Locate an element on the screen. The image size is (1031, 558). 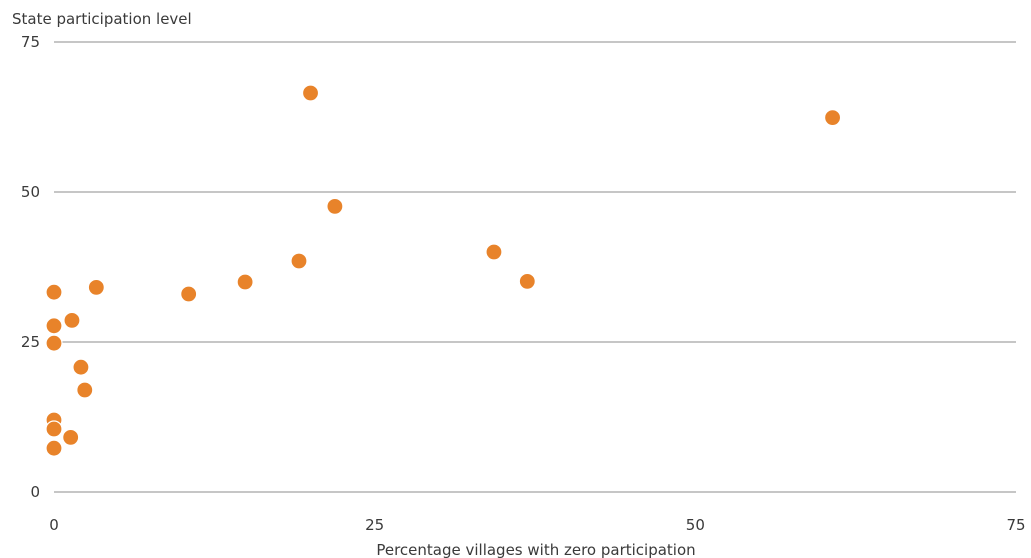
x-tick-label: 0 is located at coordinates (54, 525).